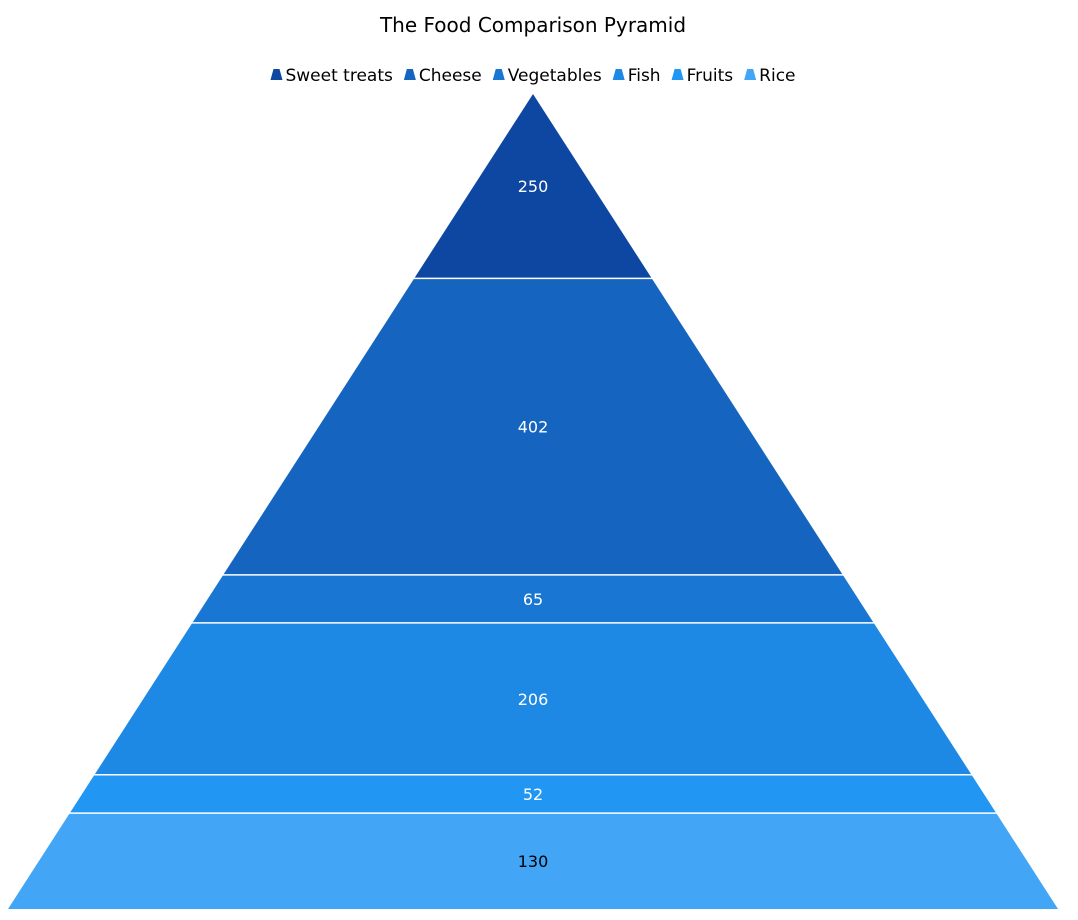 Image resolution: width=1078 pixels, height=920 pixels. I want to click on legend-item-fish: Fish, so click(636, 76).